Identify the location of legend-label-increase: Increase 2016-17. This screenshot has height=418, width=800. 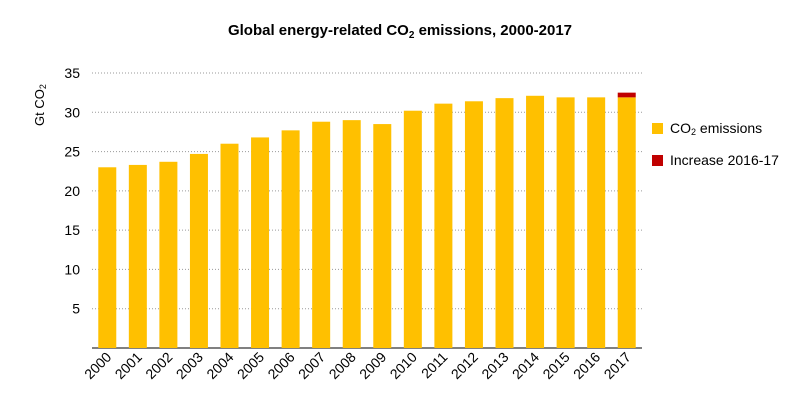
(724, 160).